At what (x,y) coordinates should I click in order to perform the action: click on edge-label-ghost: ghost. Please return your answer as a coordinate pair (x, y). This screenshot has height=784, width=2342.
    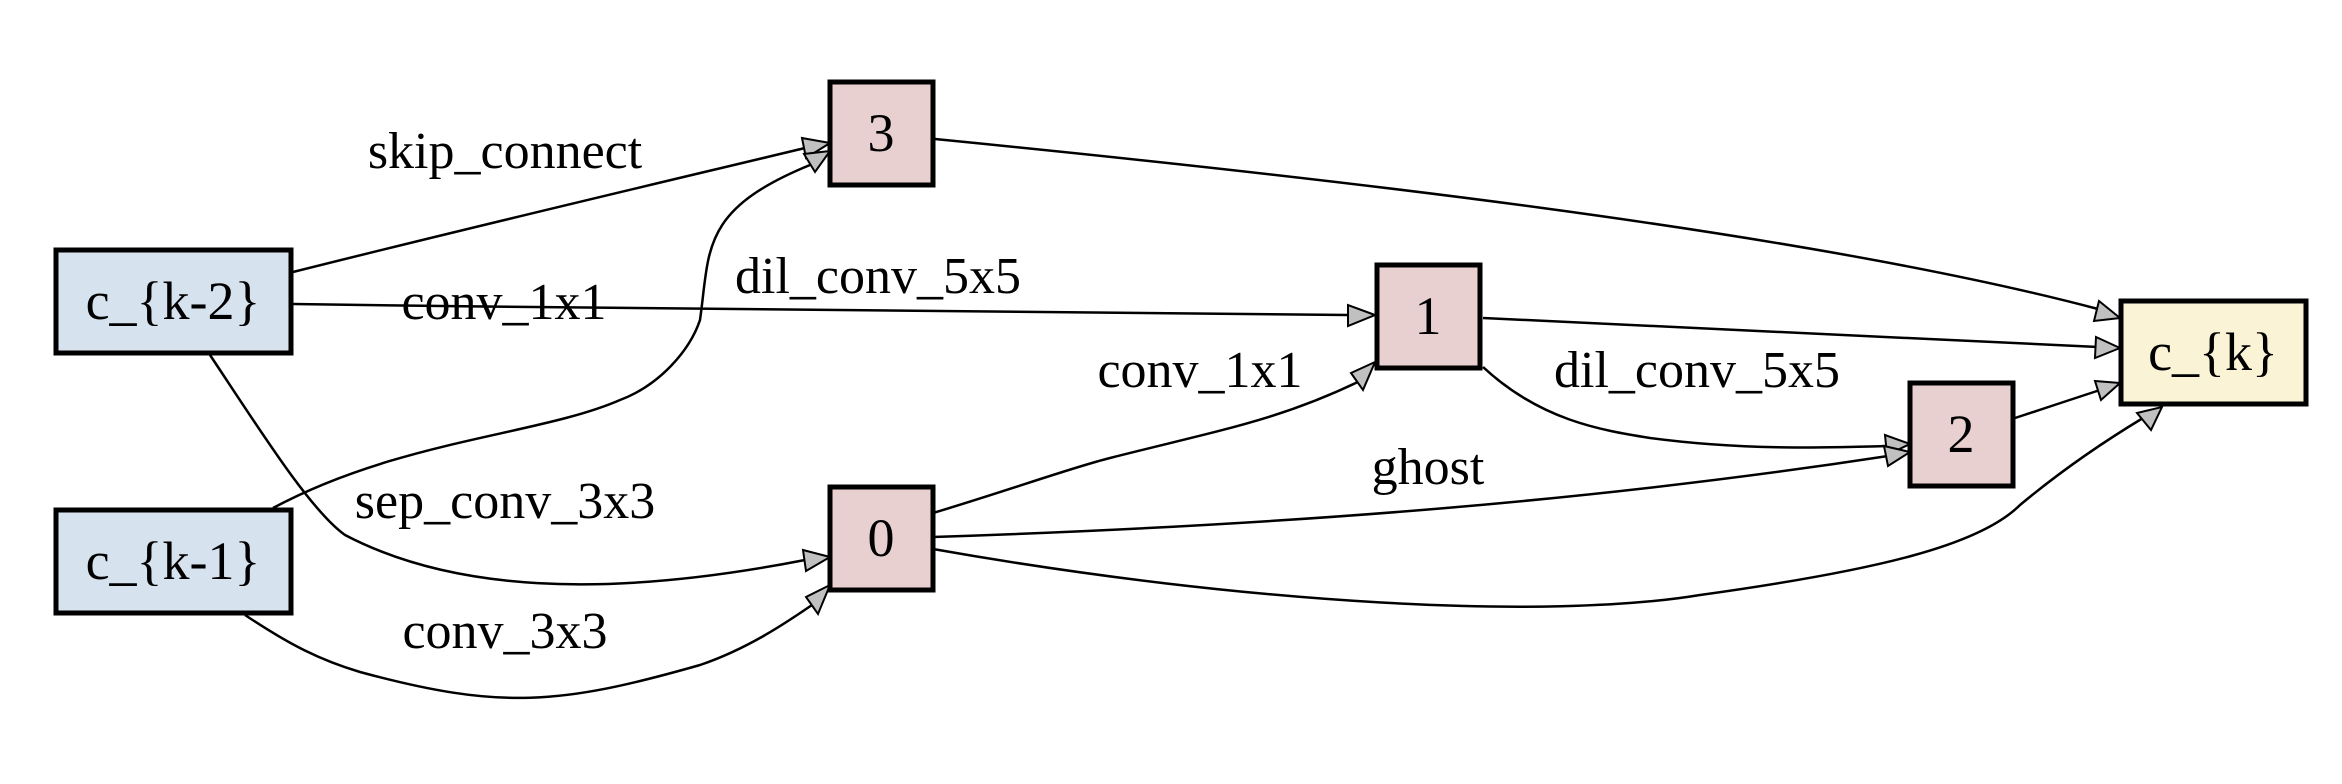
    Looking at the image, I should click on (1428, 467).